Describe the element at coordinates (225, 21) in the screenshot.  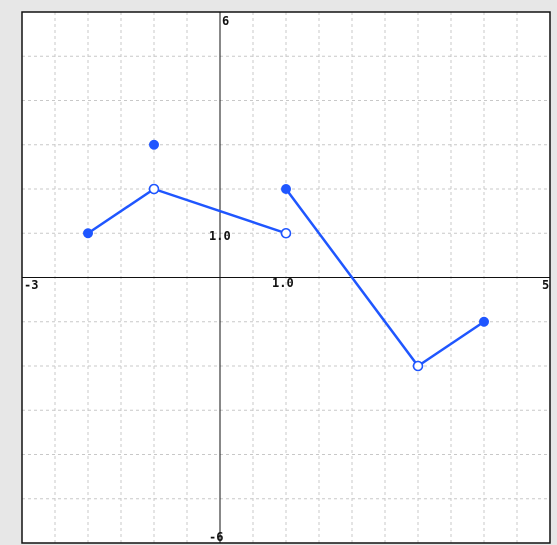
I see `y-max-label: 6` at that location.